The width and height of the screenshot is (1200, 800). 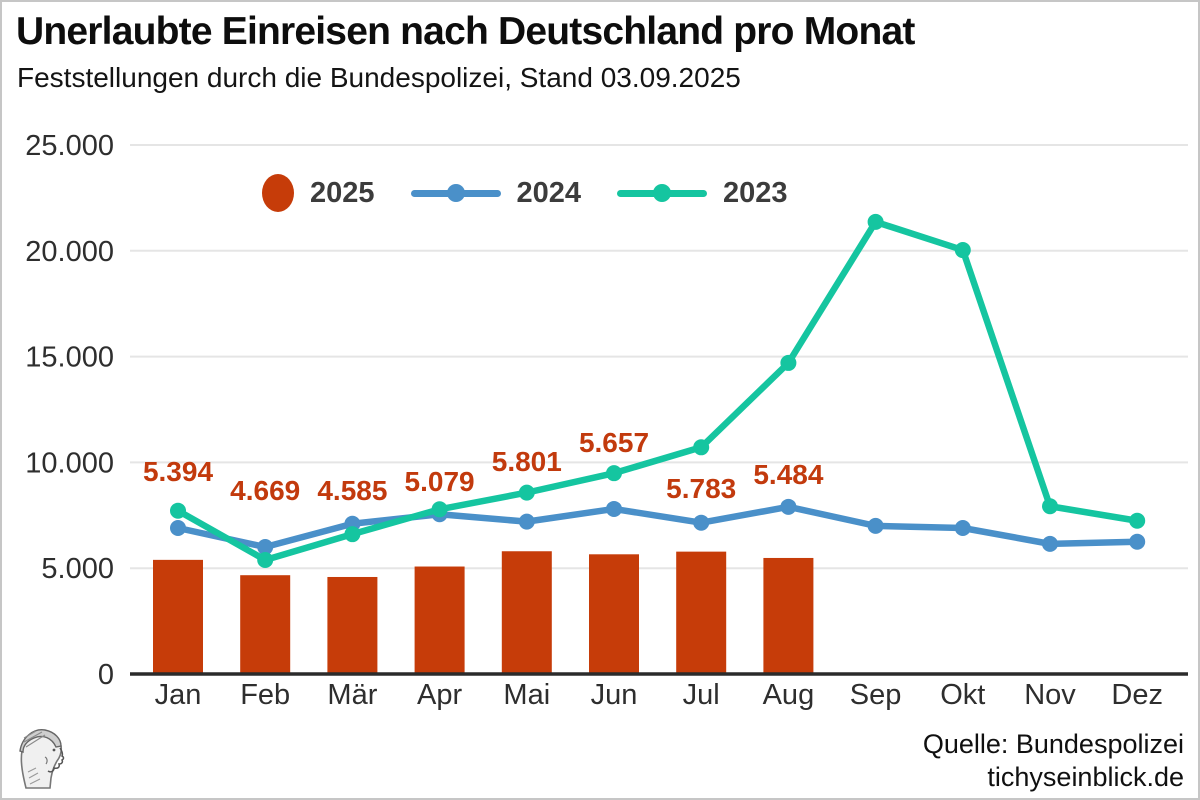 What do you see at coordinates (439, 695) in the screenshot?
I see `x-axis-label: Apr` at bounding box center [439, 695].